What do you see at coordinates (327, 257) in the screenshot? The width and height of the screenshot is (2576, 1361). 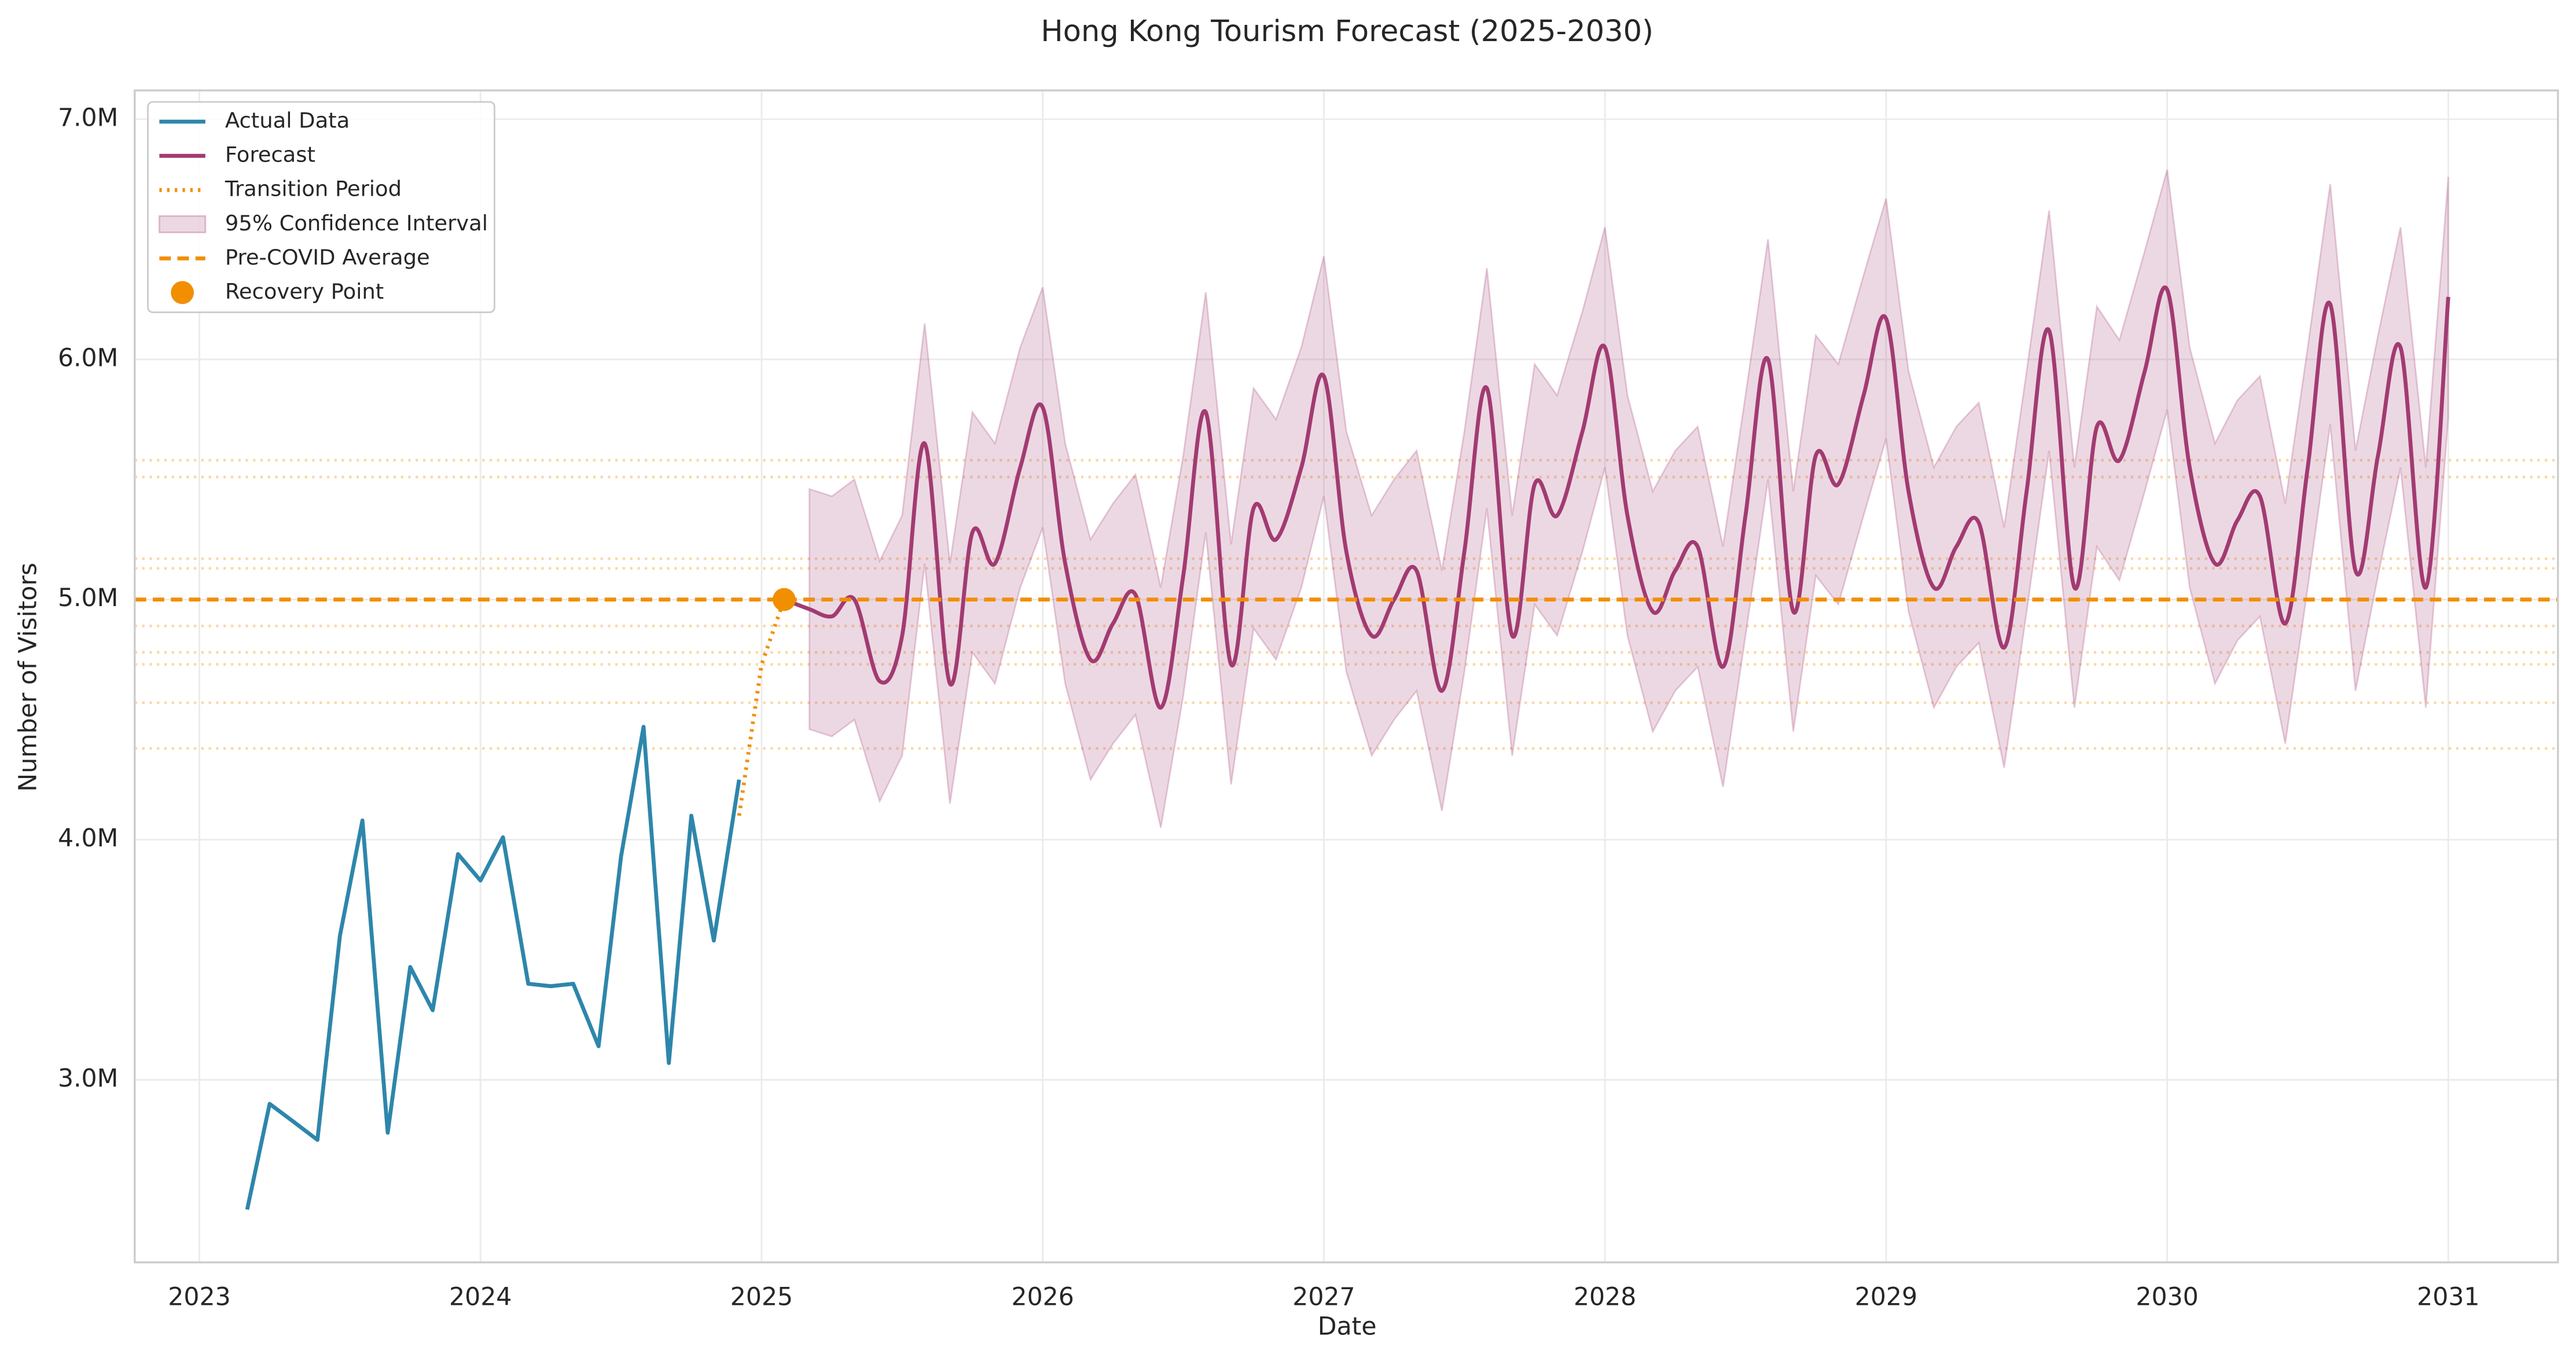 I see `legend-label: Pre-COVID Average` at bounding box center [327, 257].